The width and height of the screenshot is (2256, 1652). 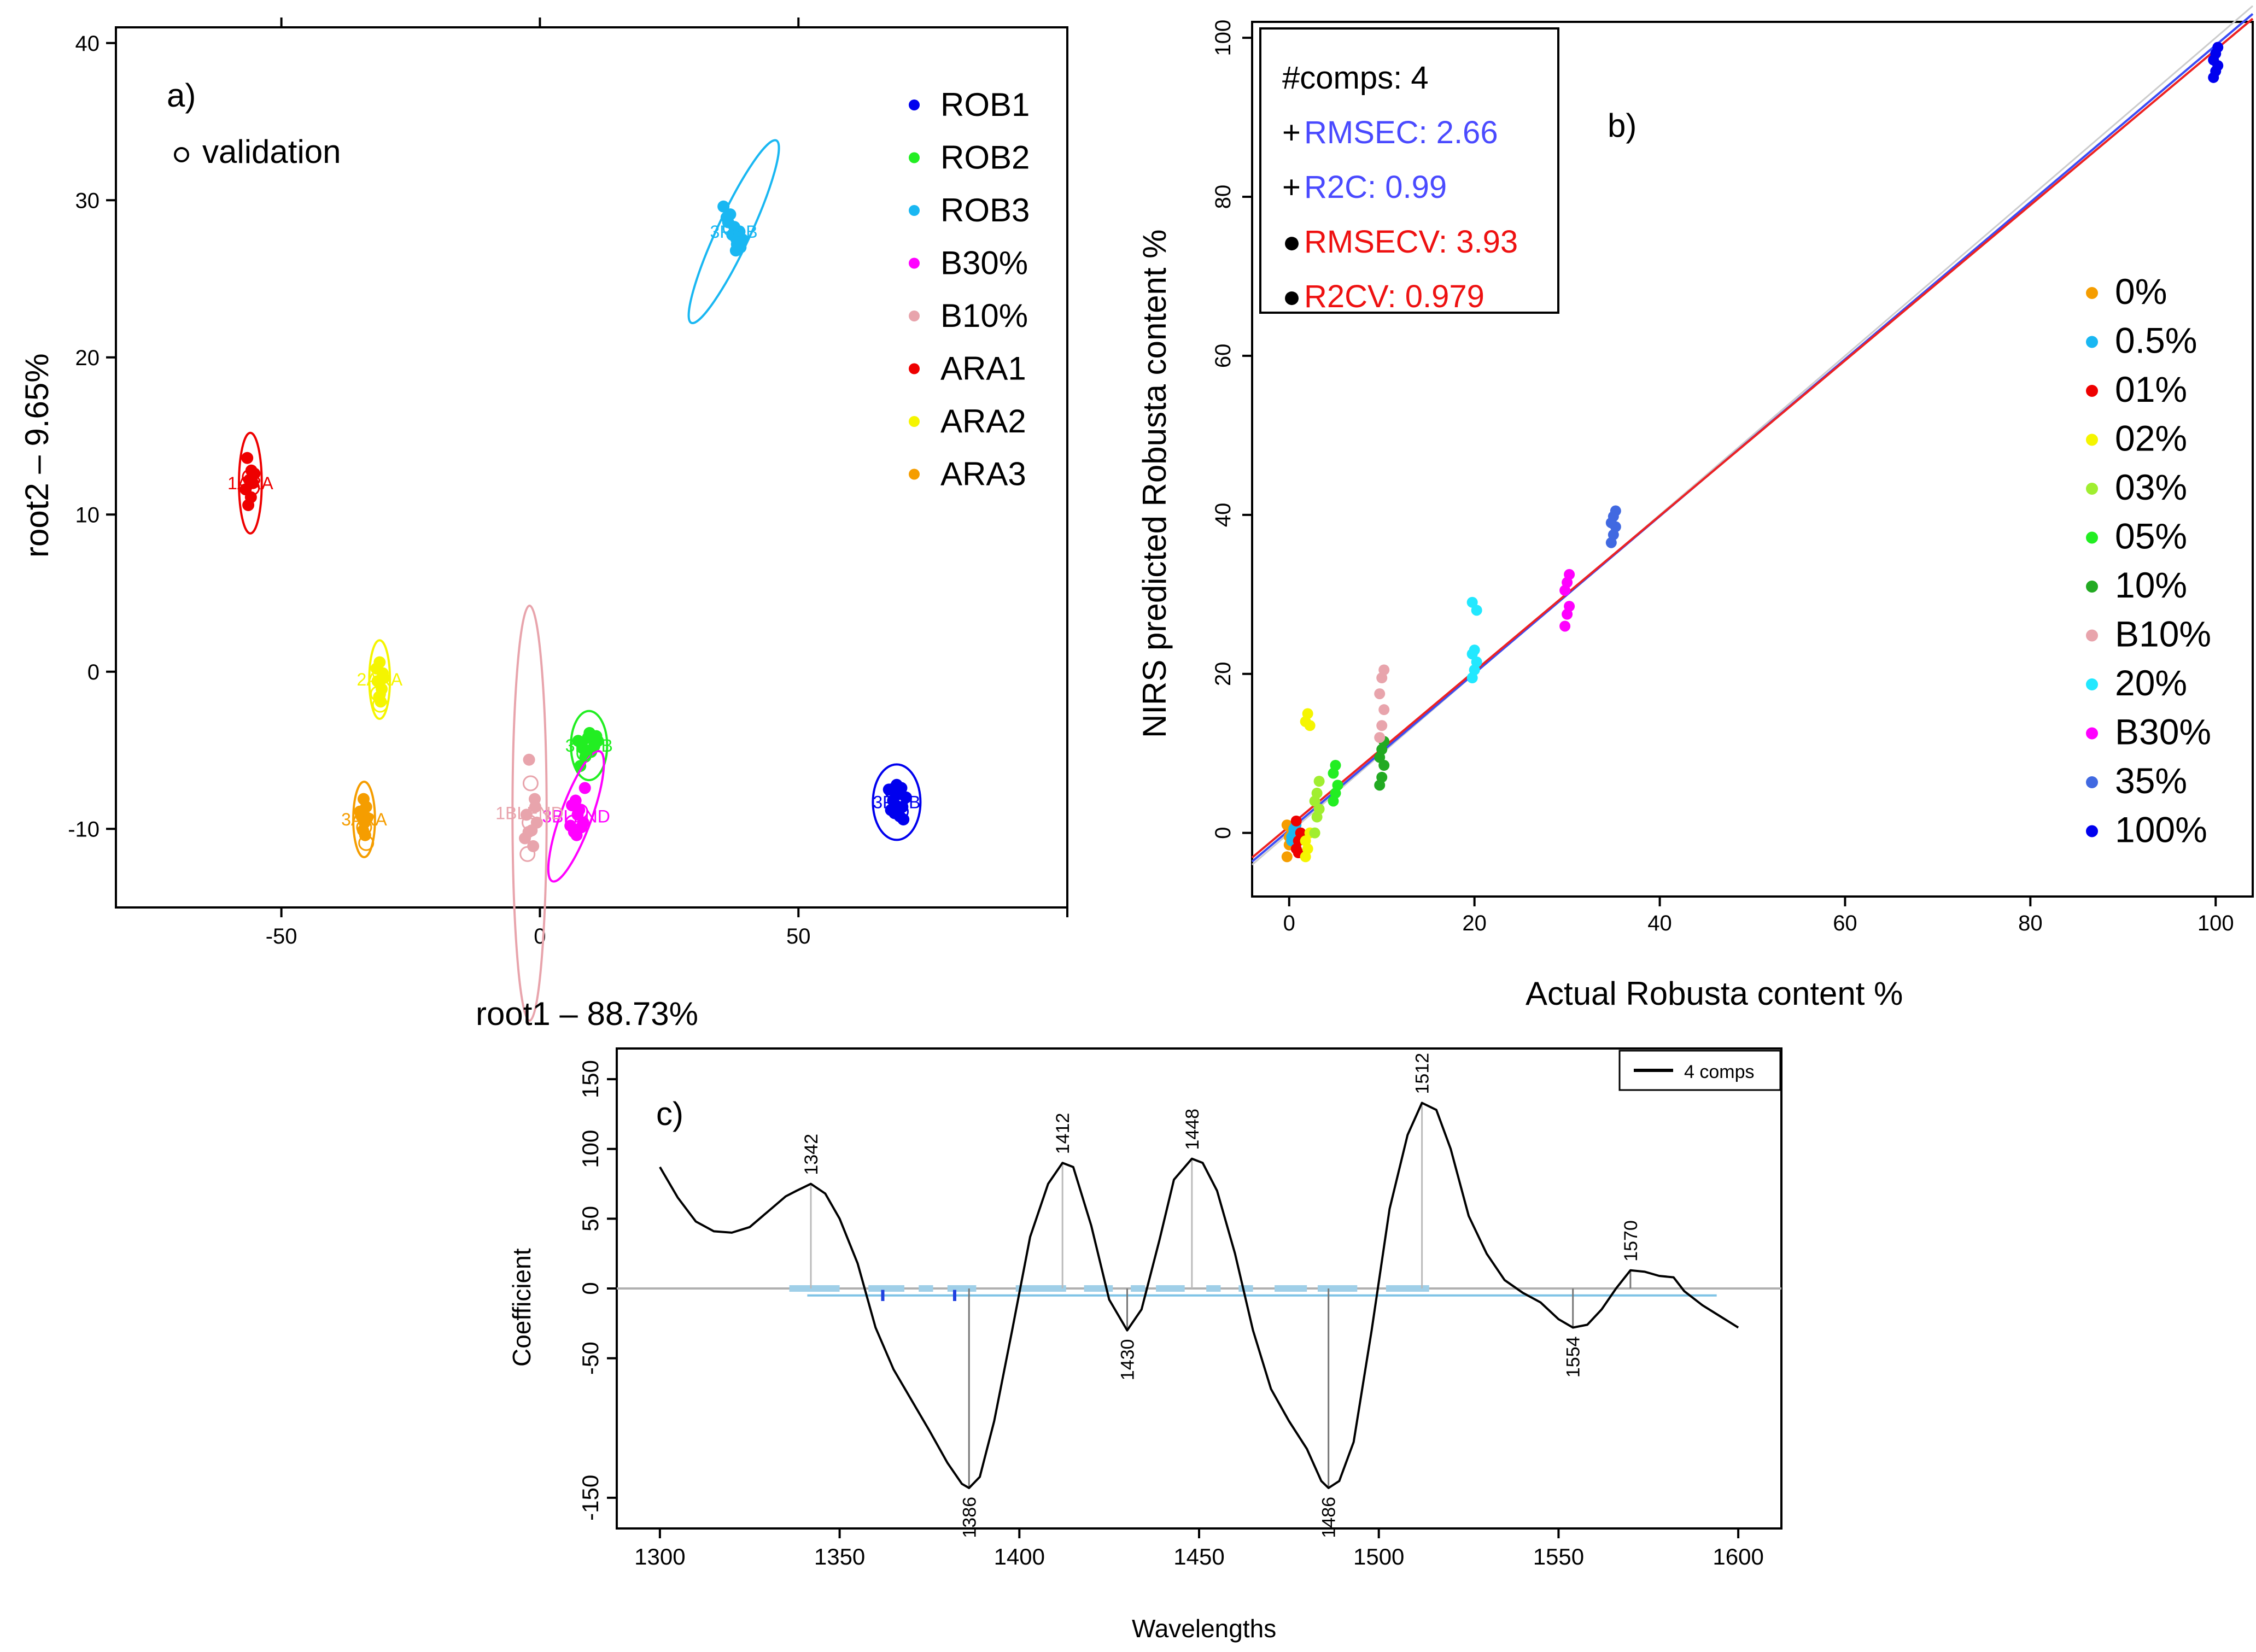 I want to click on stats-text: R2CV: 0.979, so click(x=1394, y=297).